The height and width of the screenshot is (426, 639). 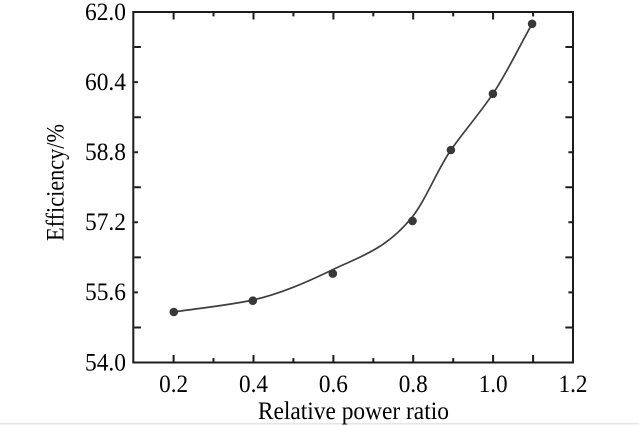 I want to click on svg-text: 1.0, so click(x=493, y=384).